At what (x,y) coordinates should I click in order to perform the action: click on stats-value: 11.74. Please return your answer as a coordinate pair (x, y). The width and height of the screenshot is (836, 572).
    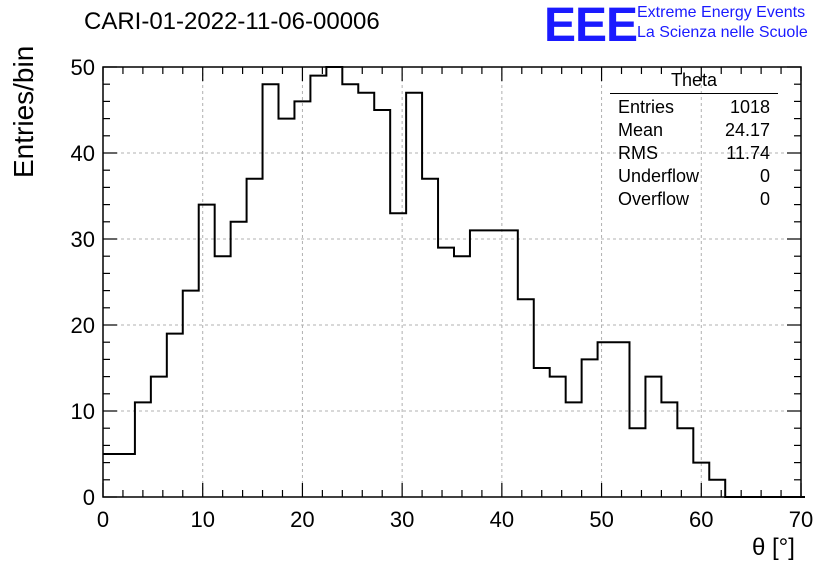
    Looking at the image, I should click on (748, 153).